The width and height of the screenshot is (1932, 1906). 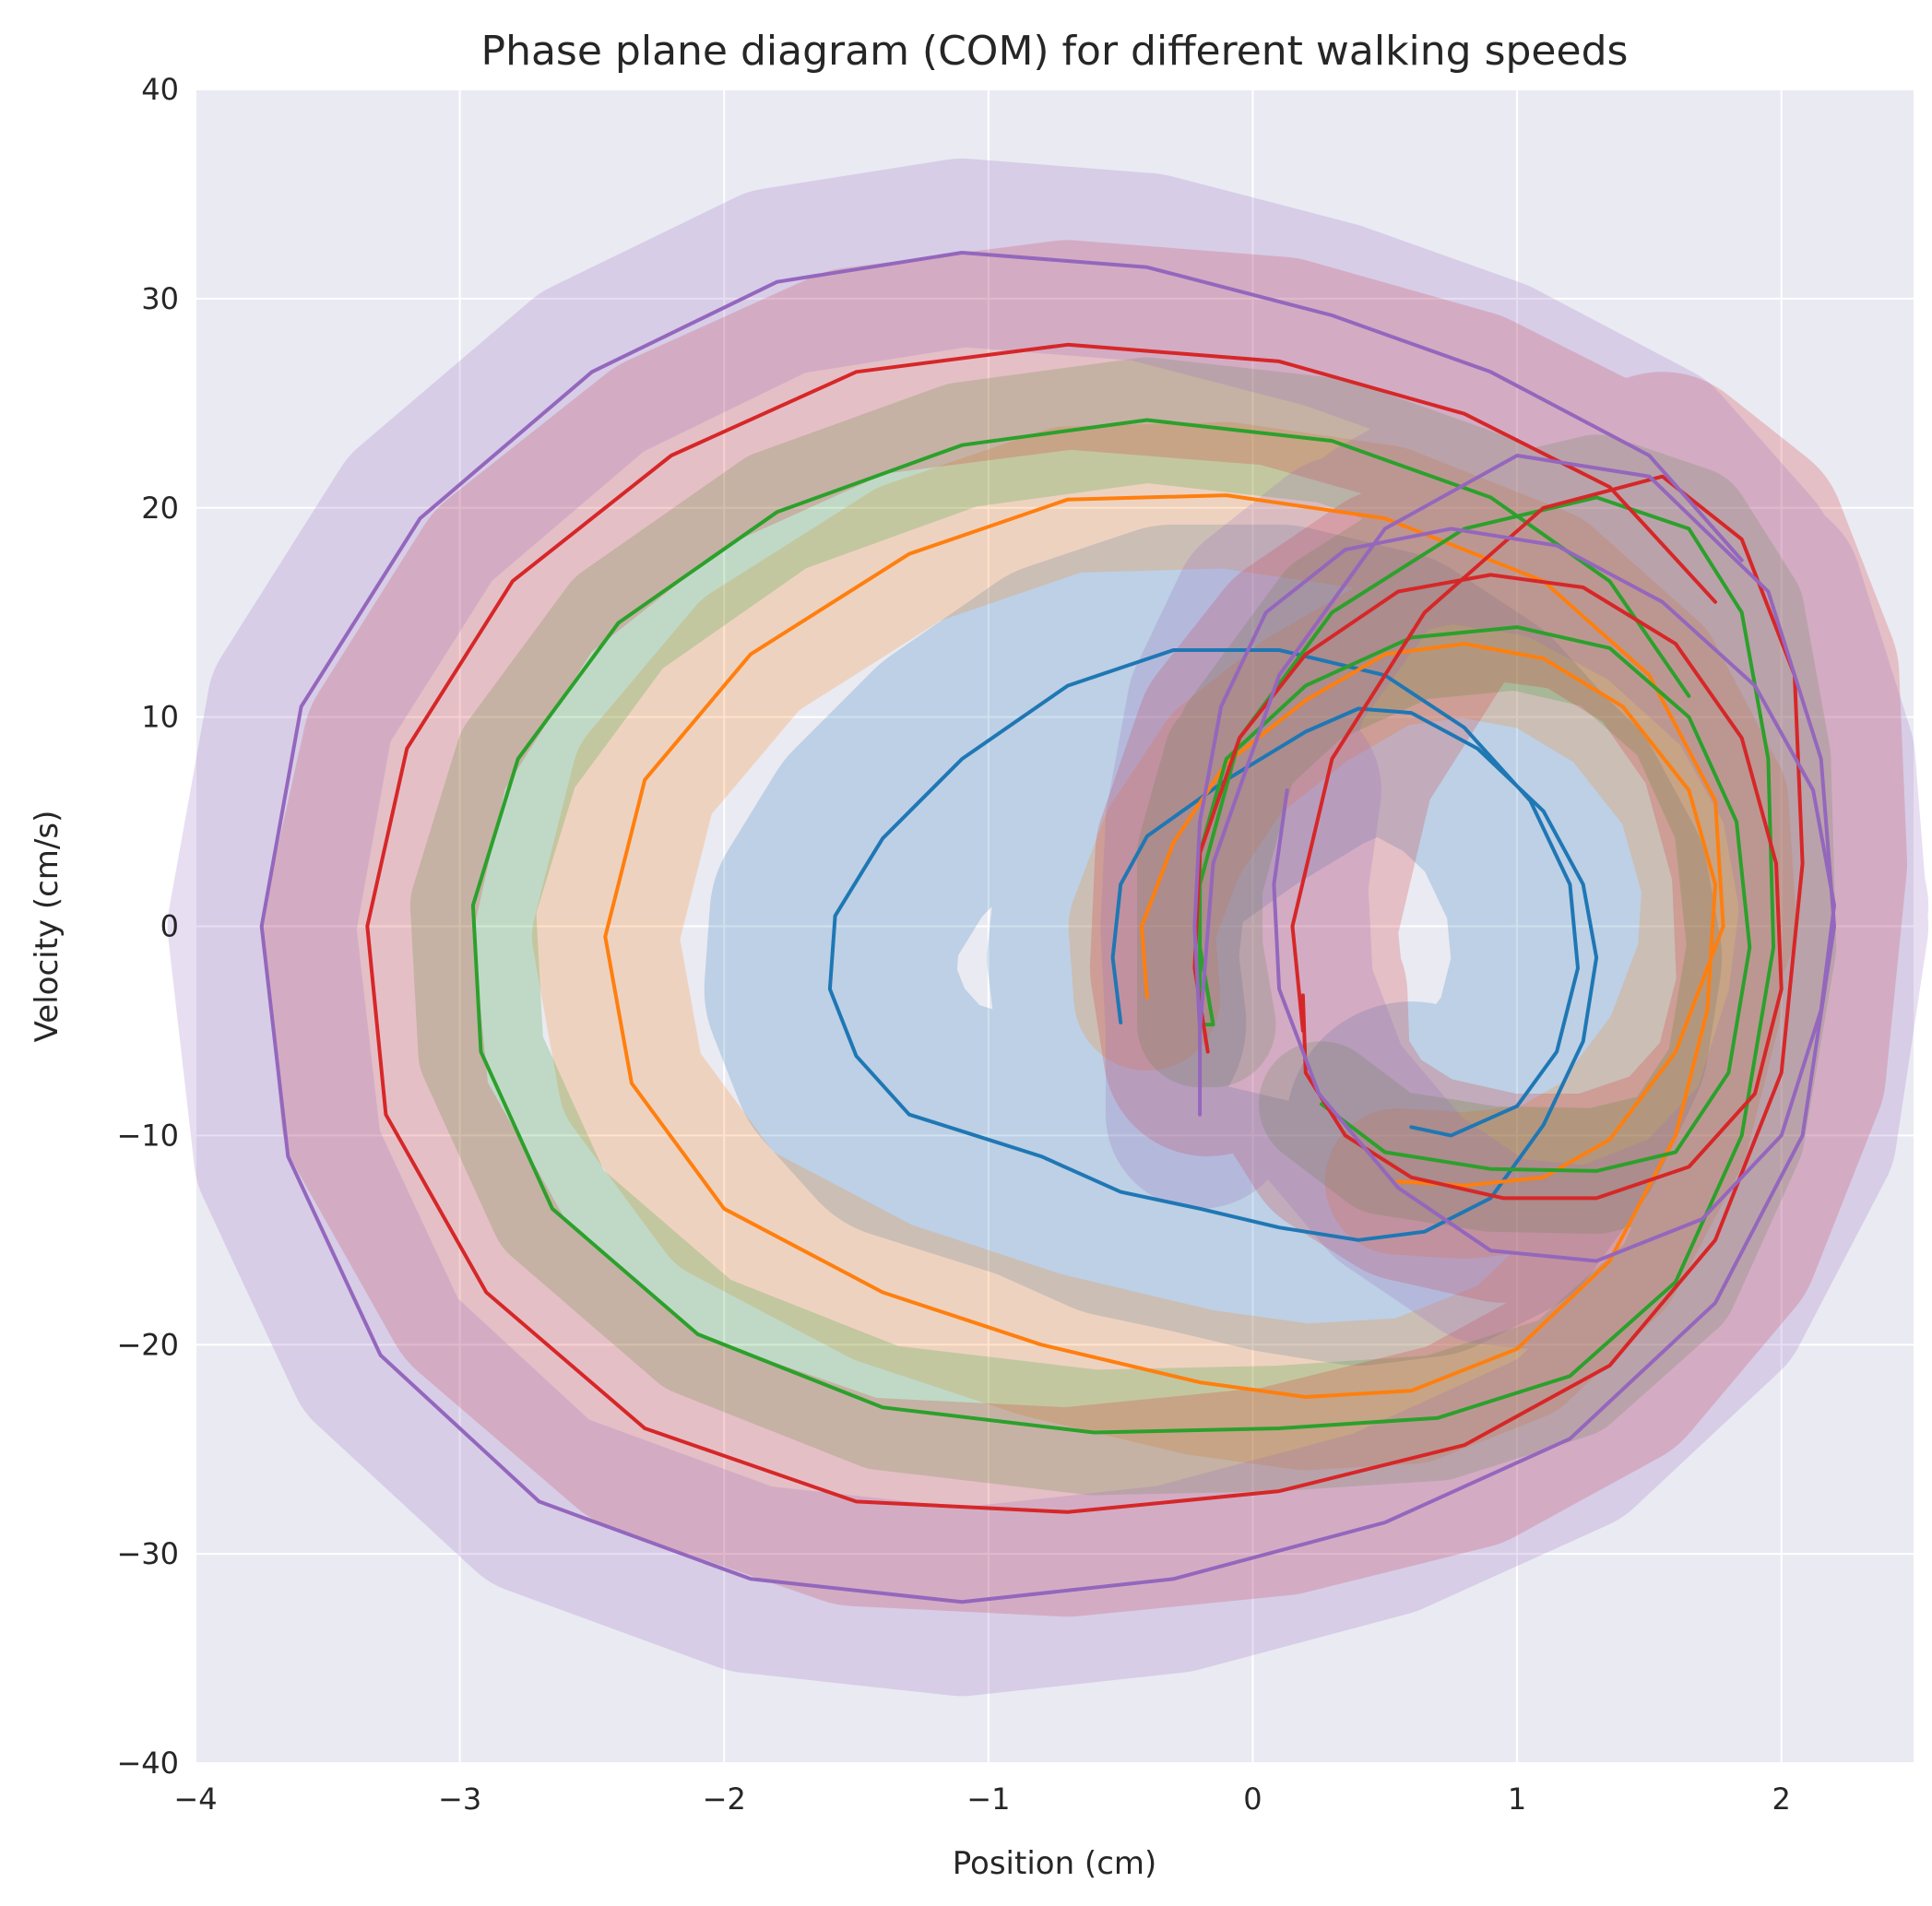 What do you see at coordinates (47, 927) in the screenshot?
I see `y-axis-label: Velocity (cm/s)` at bounding box center [47, 927].